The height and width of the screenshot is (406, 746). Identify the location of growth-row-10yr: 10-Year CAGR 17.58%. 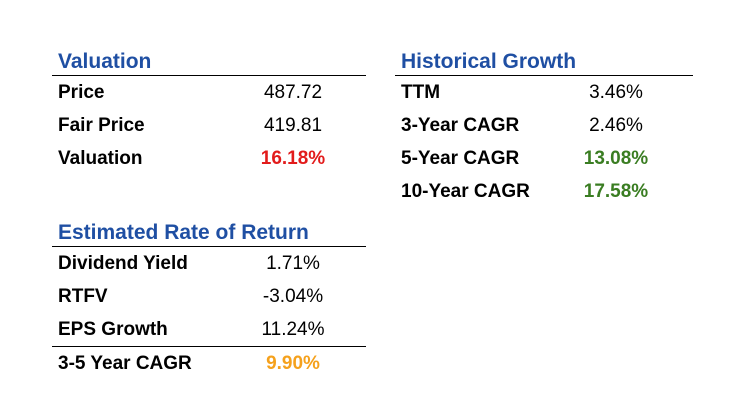
(544, 191).